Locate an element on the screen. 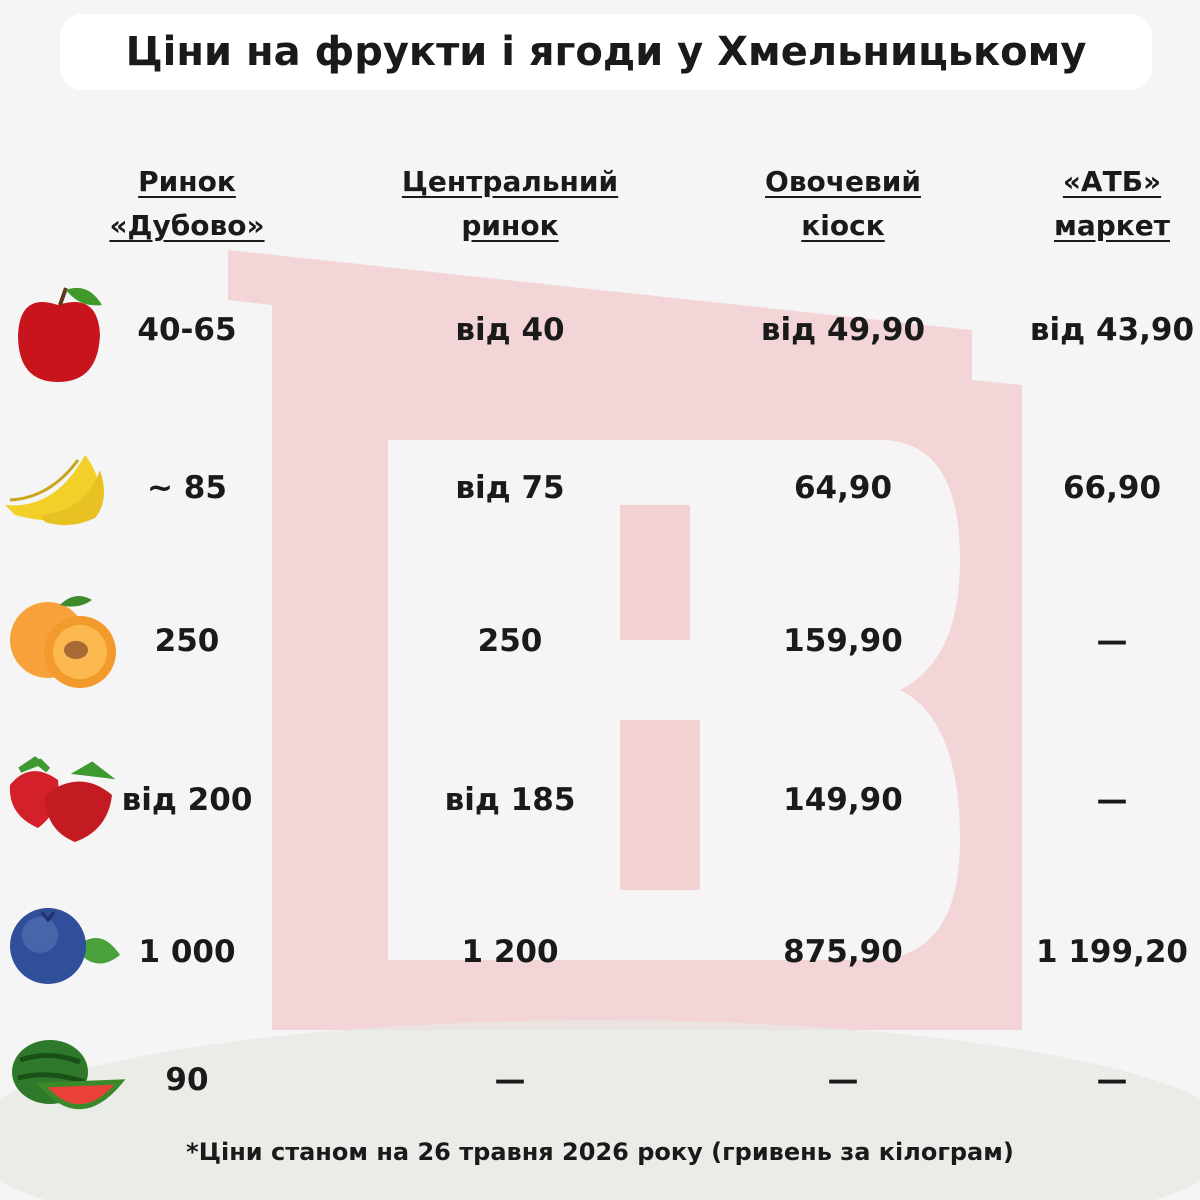 The width and height of the screenshot is (1200, 1200). column-header: Ринок «Дубово» is located at coordinates (187, 204).